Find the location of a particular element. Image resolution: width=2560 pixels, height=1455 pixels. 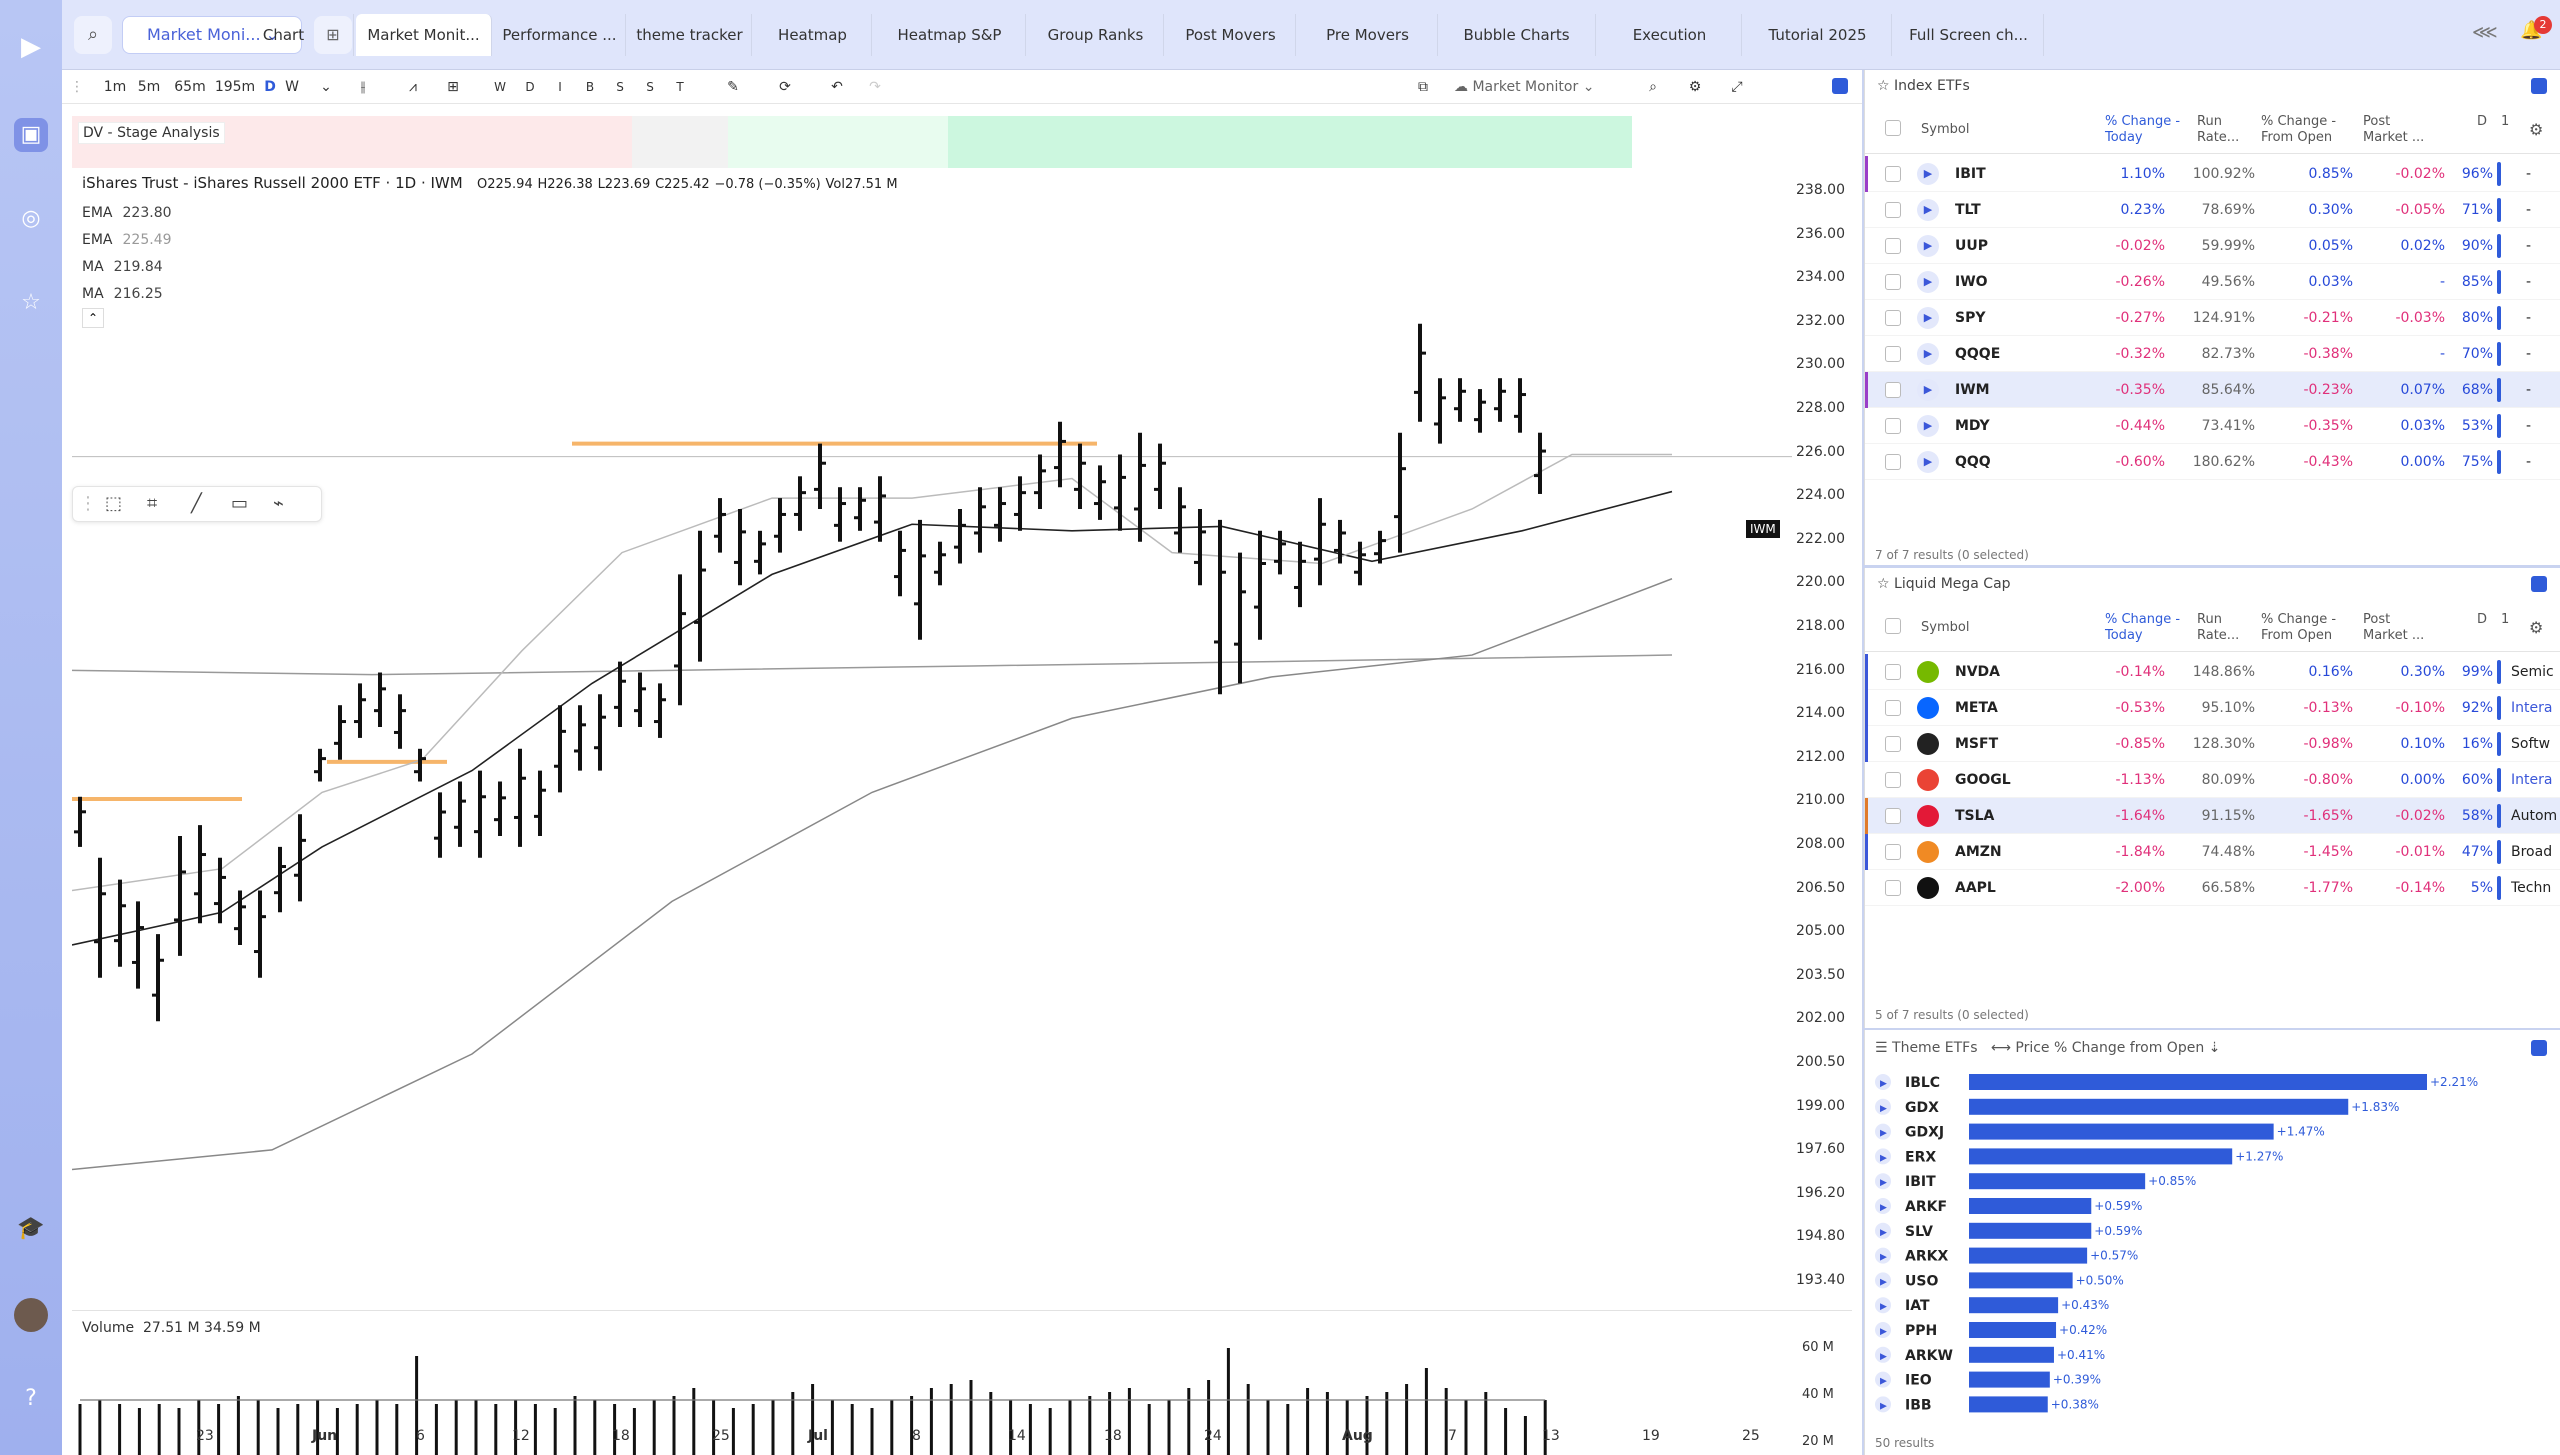

symbol: IBIT is located at coordinates (1970, 174).